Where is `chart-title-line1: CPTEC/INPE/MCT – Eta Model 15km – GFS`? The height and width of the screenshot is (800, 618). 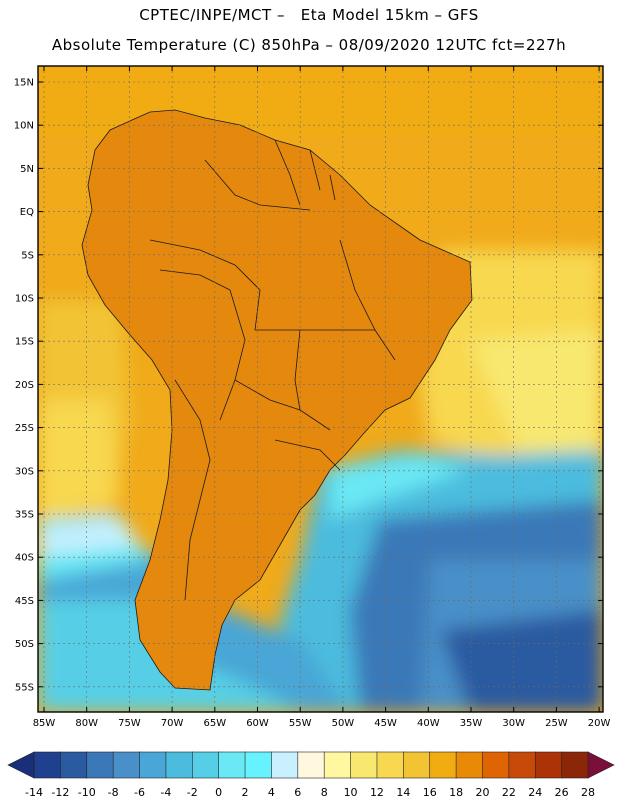 chart-title-line1: CPTEC/INPE/MCT – Eta Model 15km – GFS is located at coordinates (309, 15).